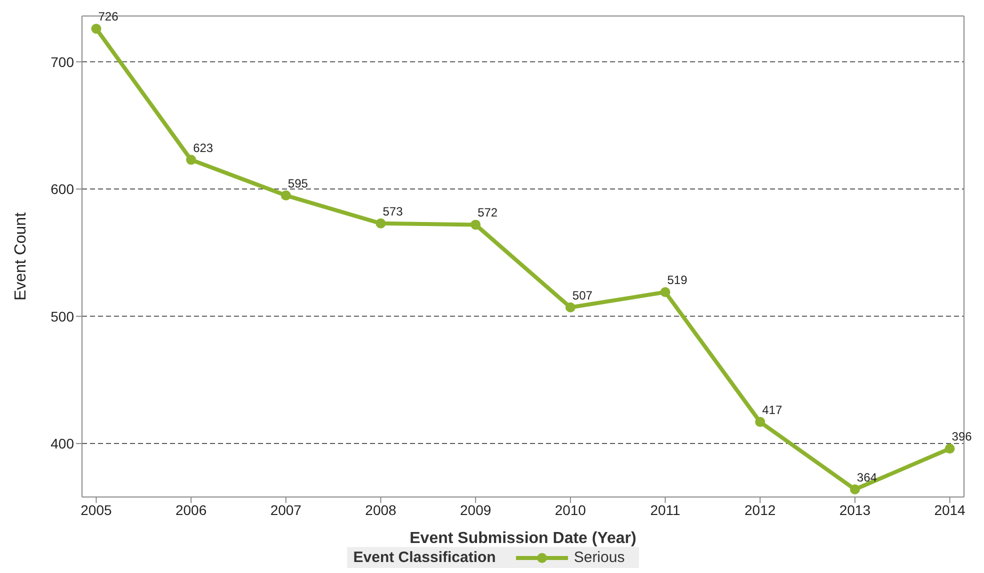 The width and height of the screenshot is (984, 573). I want to click on data-label: 519, so click(677, 280).